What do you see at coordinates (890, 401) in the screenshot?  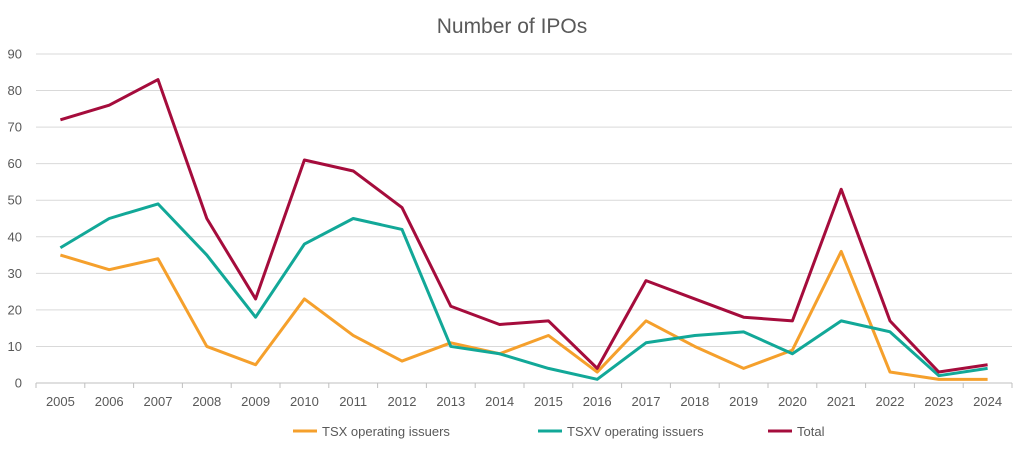 I see `x-tick-label: 2022` at bounding box center [890, 401].